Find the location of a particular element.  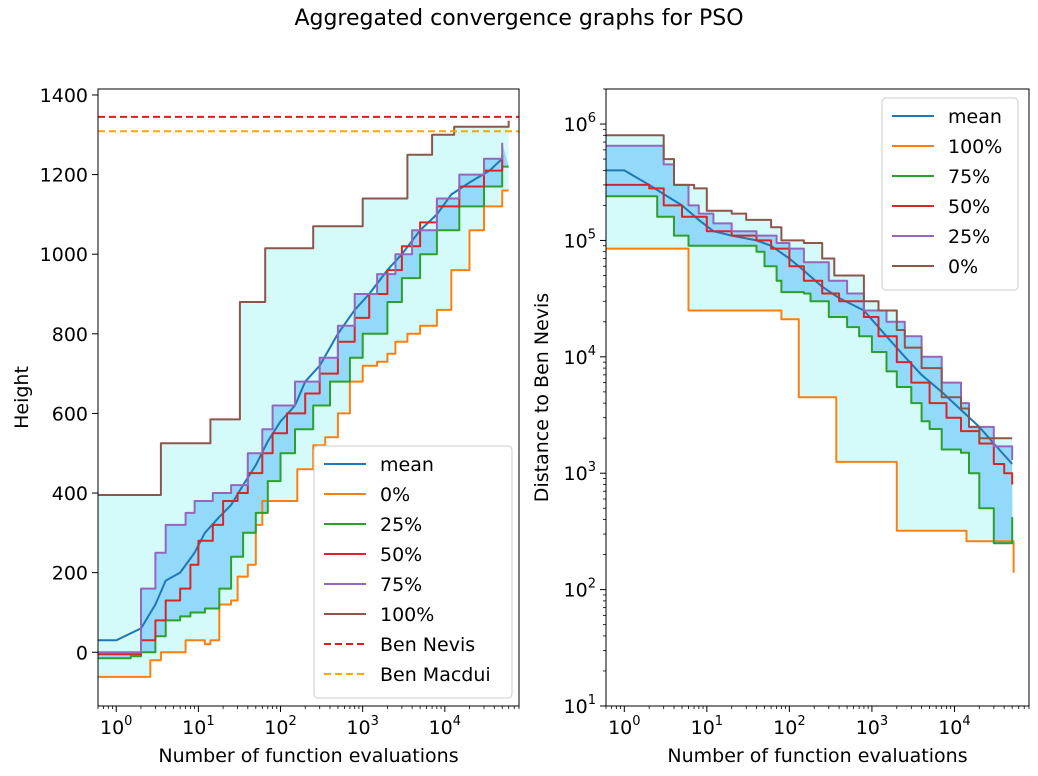

y-tick-label: 200 is located at coordinates (70, 574).